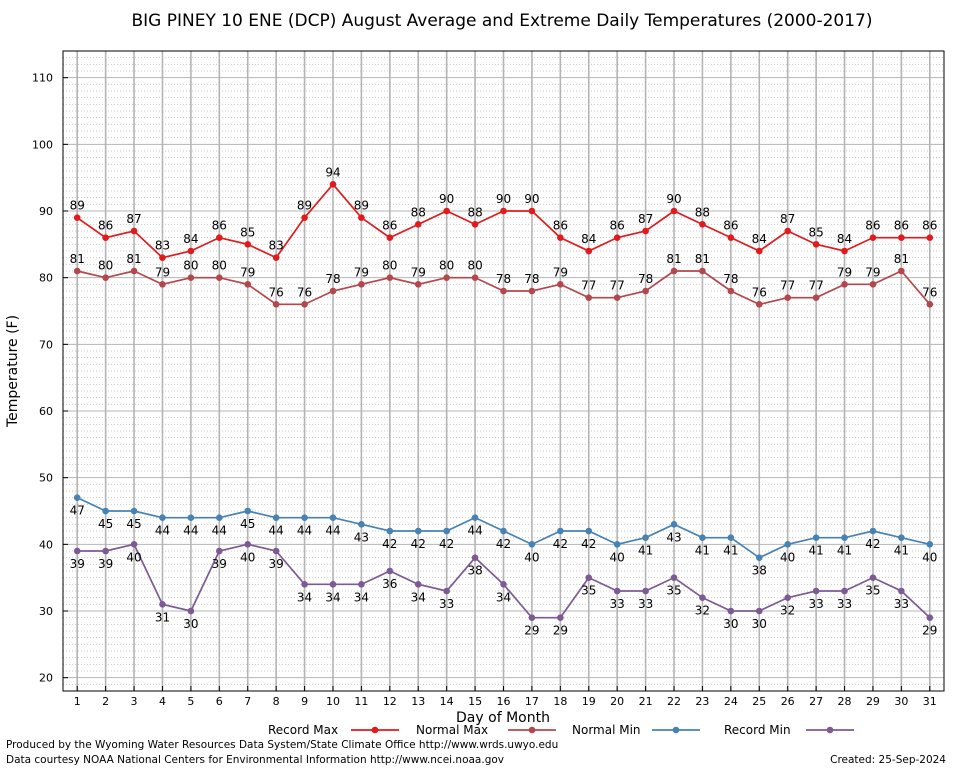 The height and width of the screenshot is (768, 954). Describe the element at coordinates (190, 624) in the screenshot. I see `record-min-data-label: 30` at that location.